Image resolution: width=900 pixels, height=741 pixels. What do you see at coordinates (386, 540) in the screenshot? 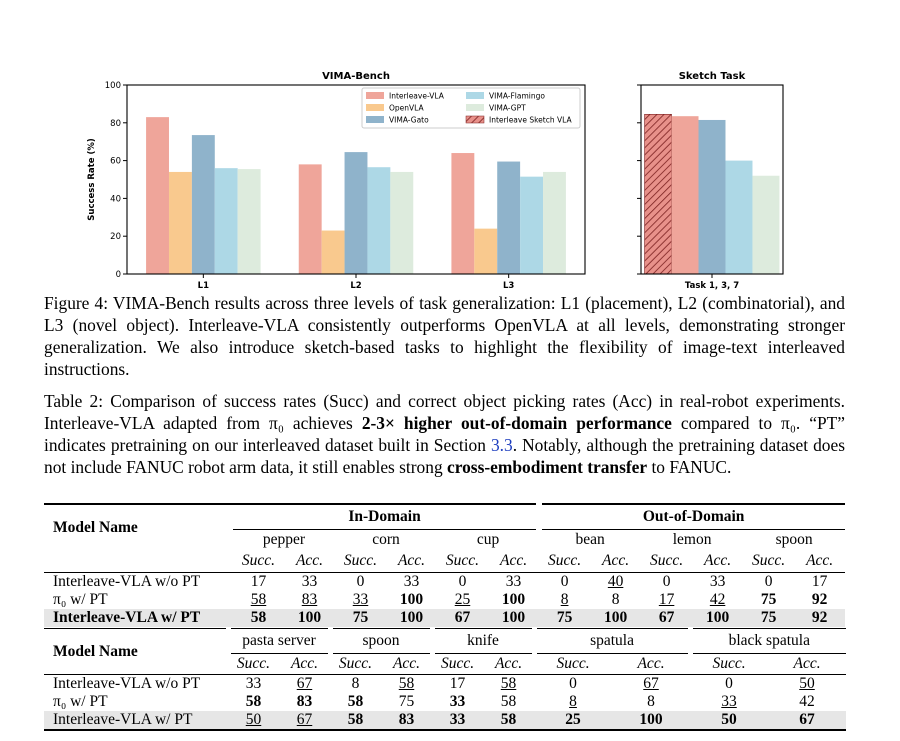
I see `object-header: corn` at bounding box center [386, 540].